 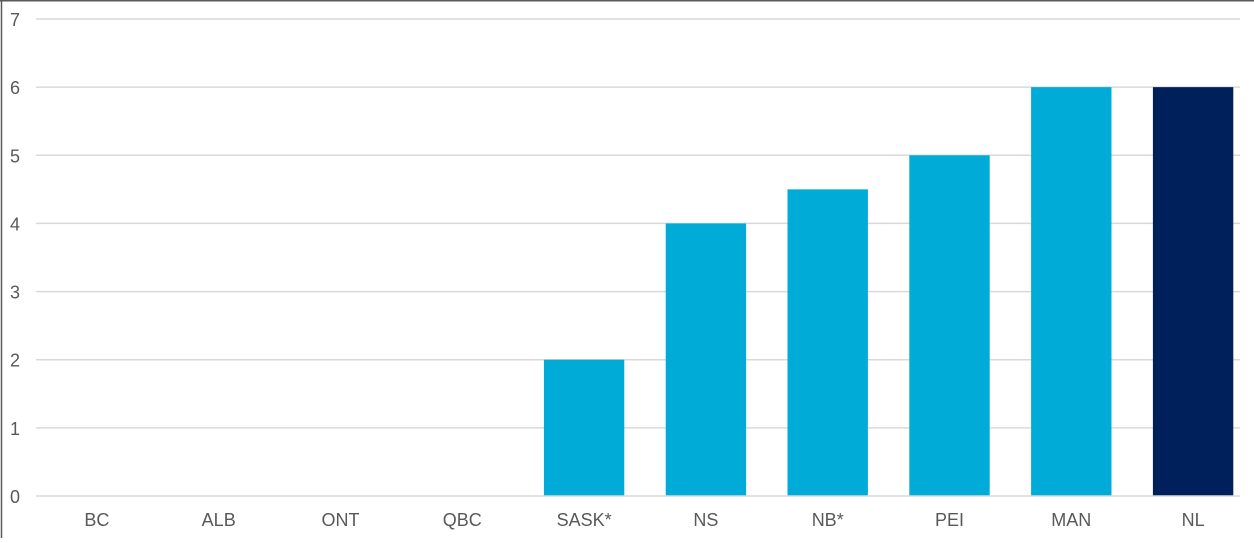 I want to click on x-tick-label: BC, so click(x=96, y=520).